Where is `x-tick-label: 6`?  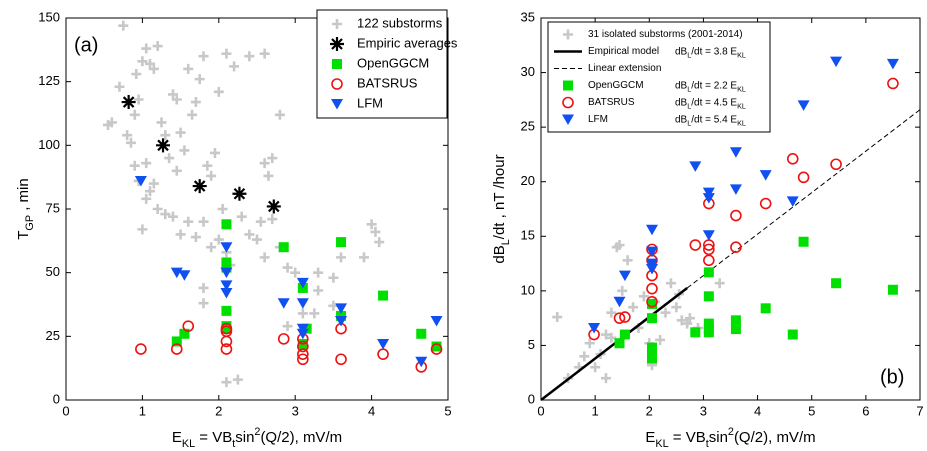
x-tick-label: 6 is located at coordinates (865, 410).